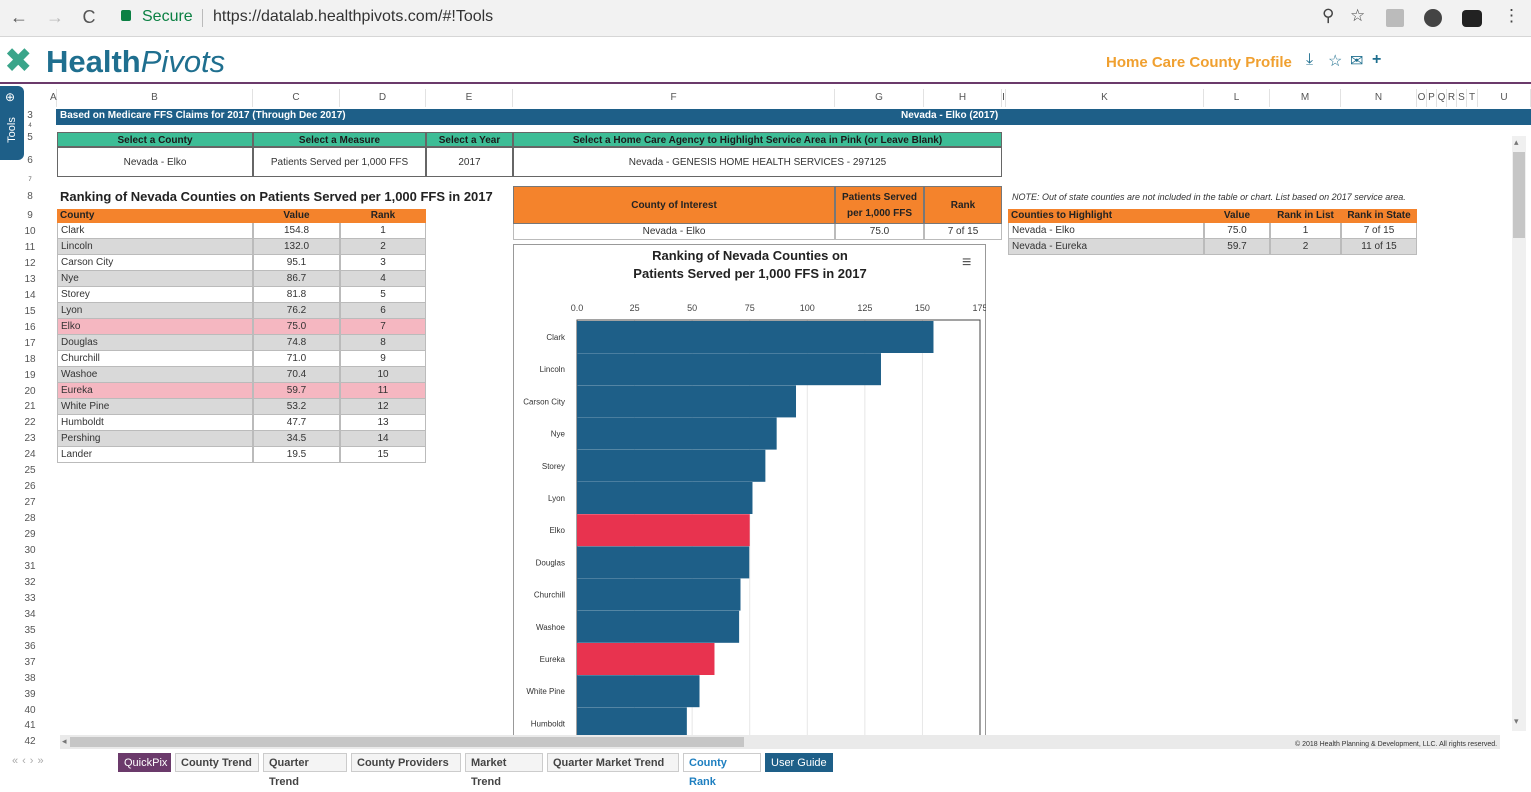 Image resolution: width=1531 pixels, height=792 pixels. What do you see at coordinates (30, 503) in the screenshot?
I see `row-header: 27` at bounding box center [30, 503].